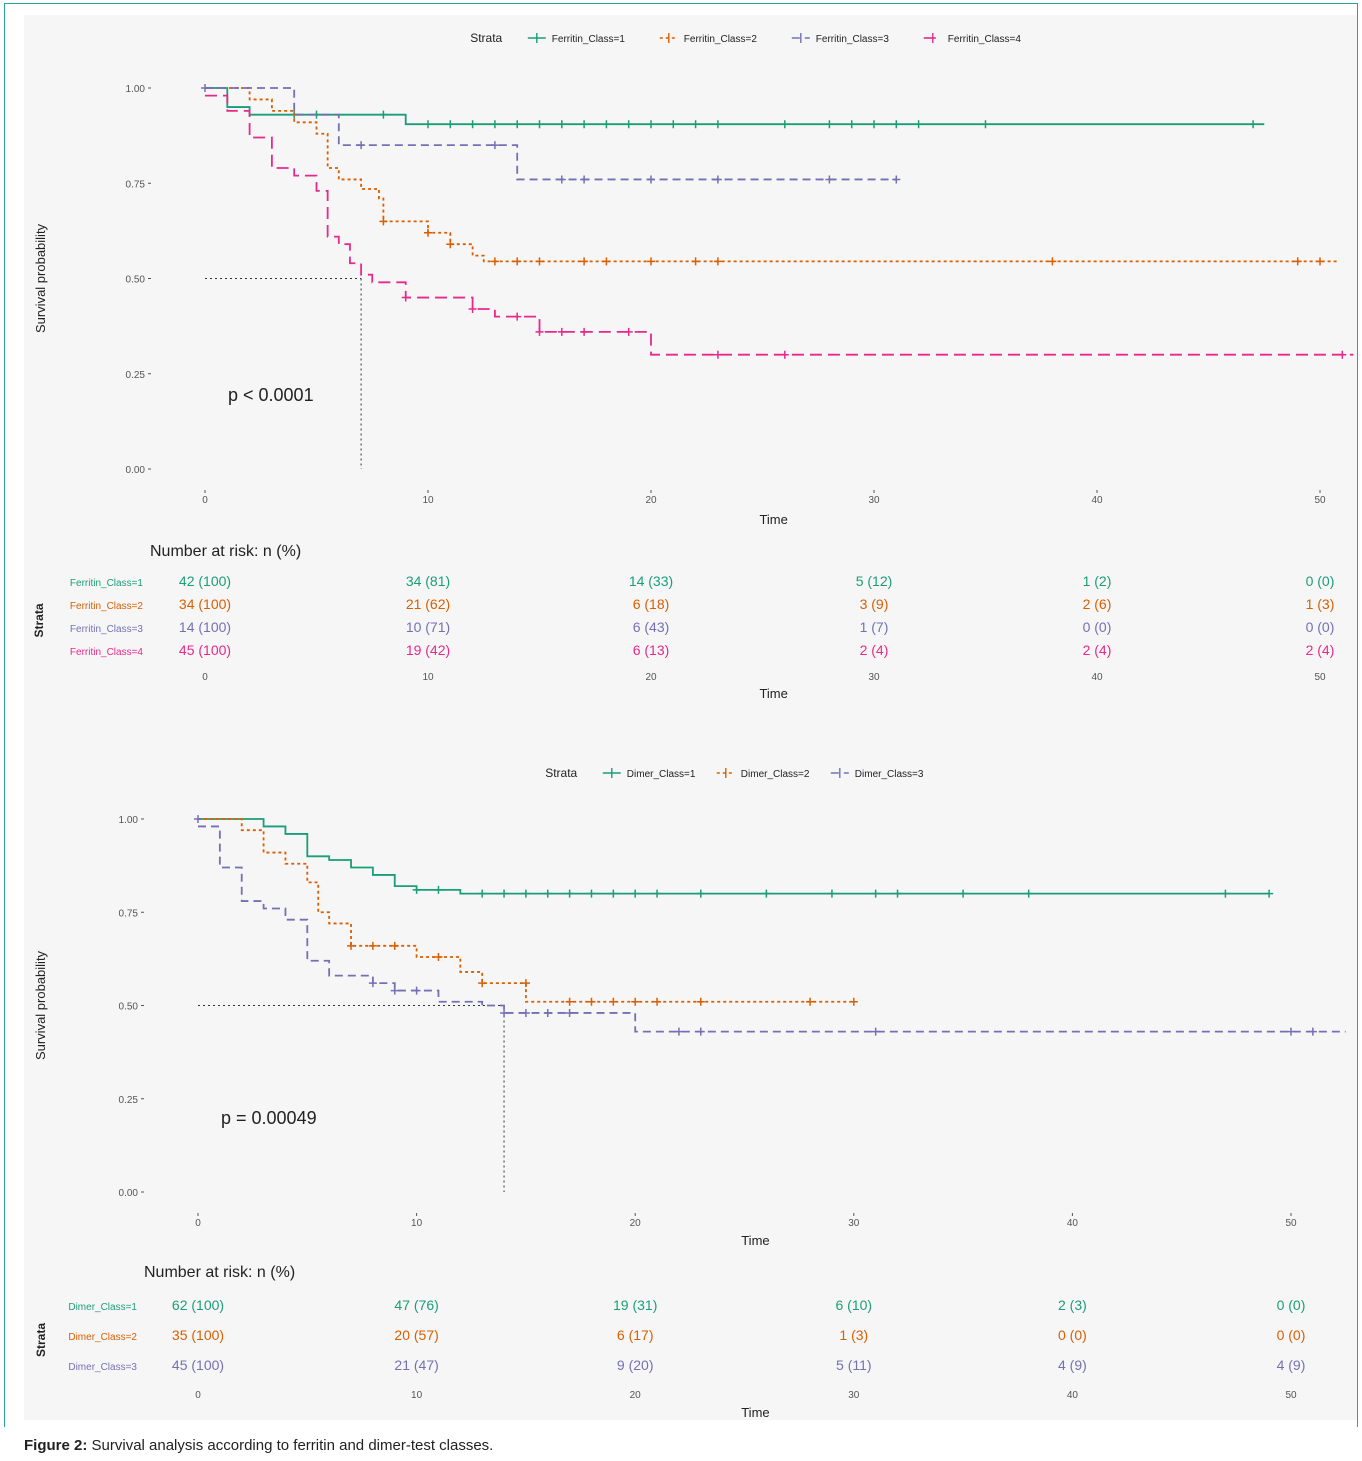 This screenshot has width=1362, height=1461. Describe the element at coordinates (651, 650) in the screenshot. I see `risk-table-cell: 6 (13)` at that location.